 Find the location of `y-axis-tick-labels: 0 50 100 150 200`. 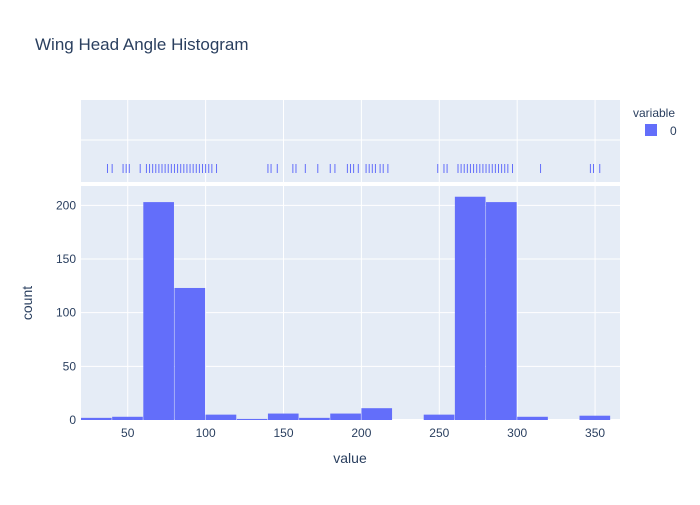

y-axis-tick-labels: 0 50 100 150 200 is located at coordinates (66, 312).